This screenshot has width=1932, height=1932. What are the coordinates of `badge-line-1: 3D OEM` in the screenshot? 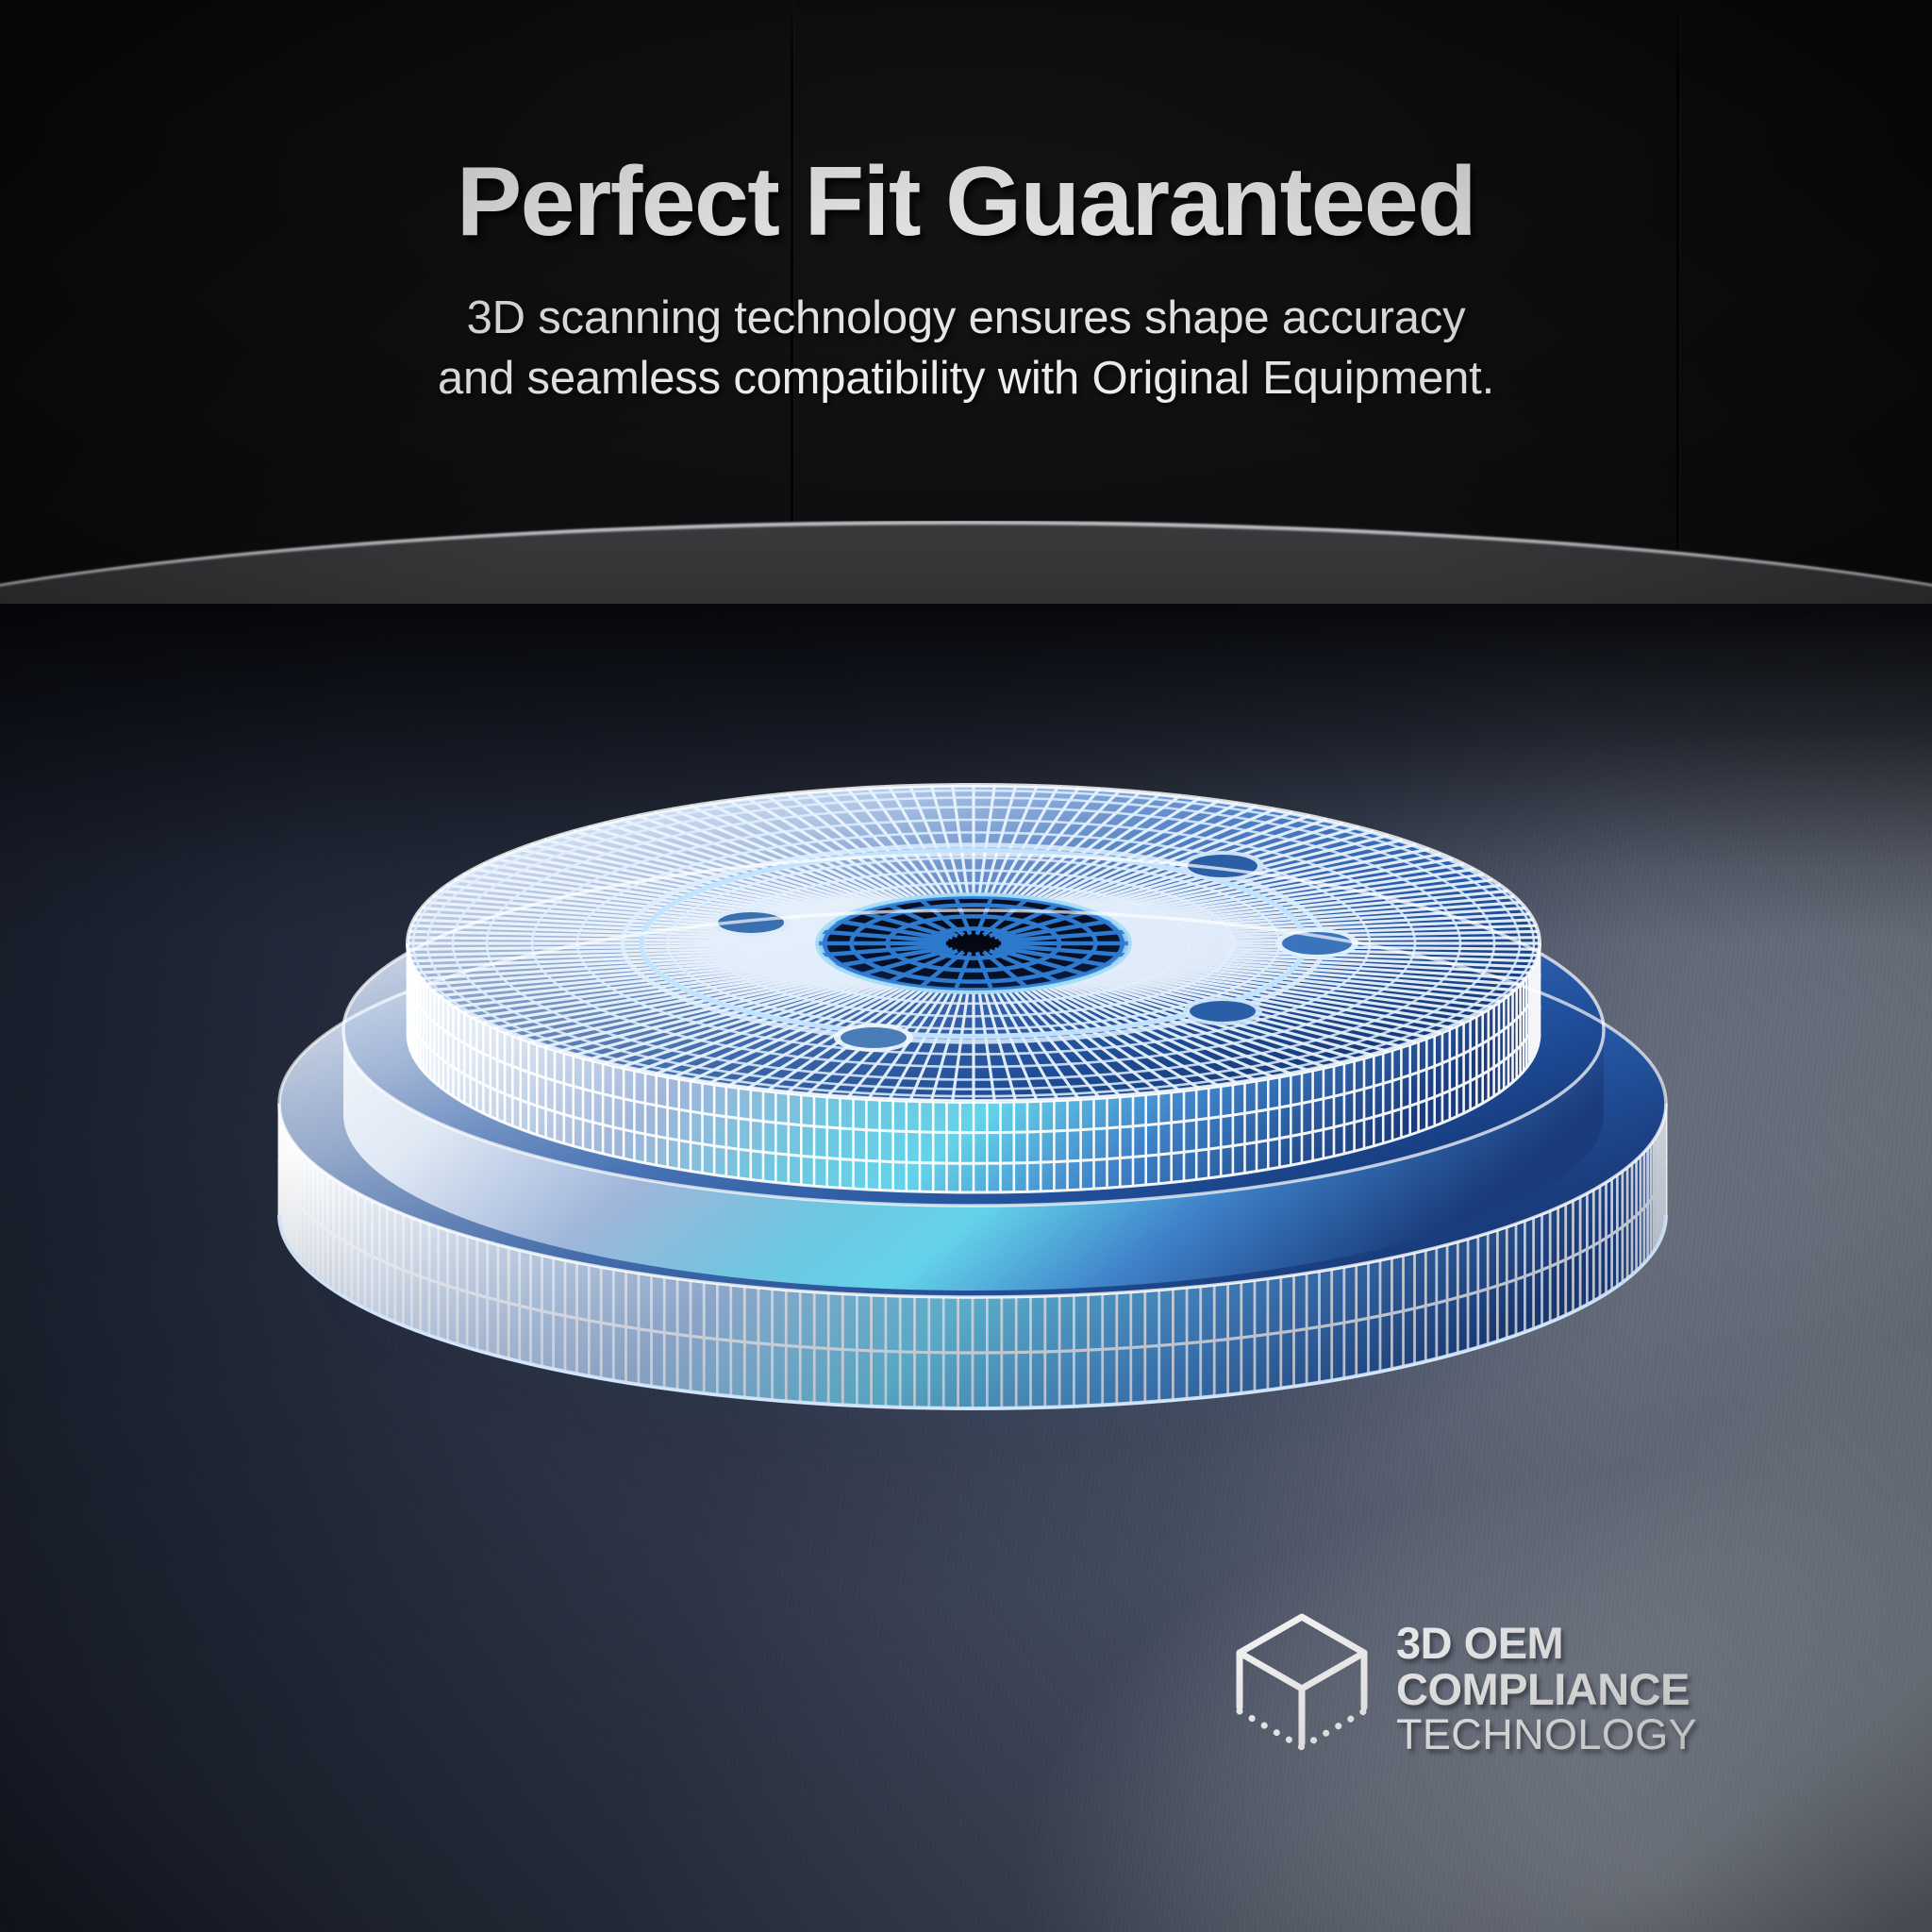 It's located at (1480, 1643).